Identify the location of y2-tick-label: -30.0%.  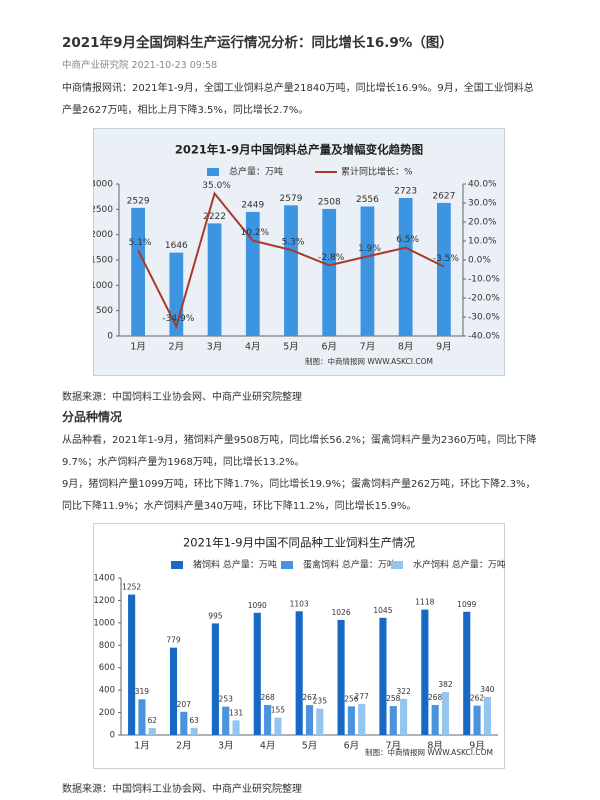
(484, 318).